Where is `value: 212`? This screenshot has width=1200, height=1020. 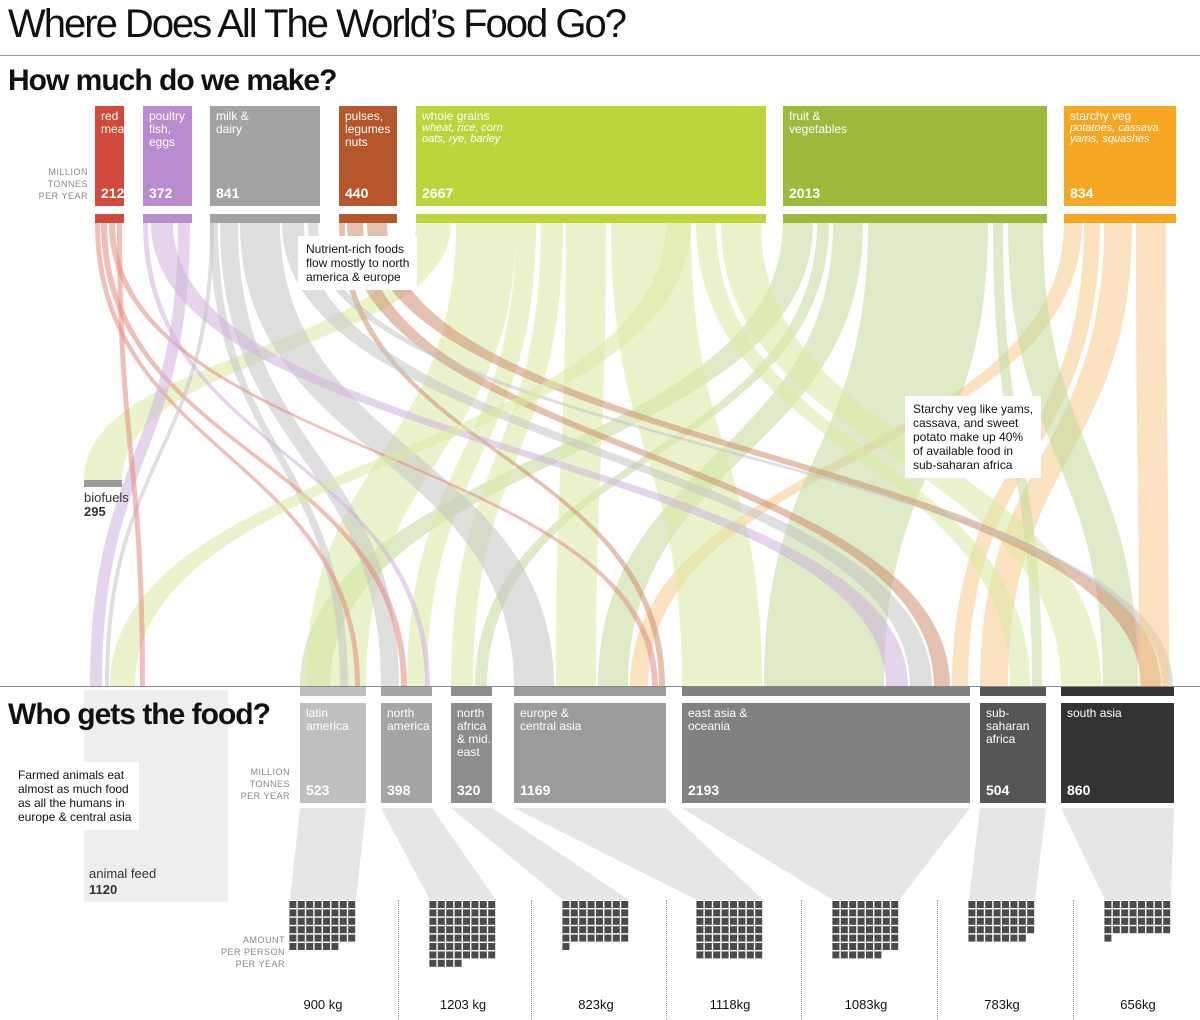 value: 212 is located at coordinates (113, 193).